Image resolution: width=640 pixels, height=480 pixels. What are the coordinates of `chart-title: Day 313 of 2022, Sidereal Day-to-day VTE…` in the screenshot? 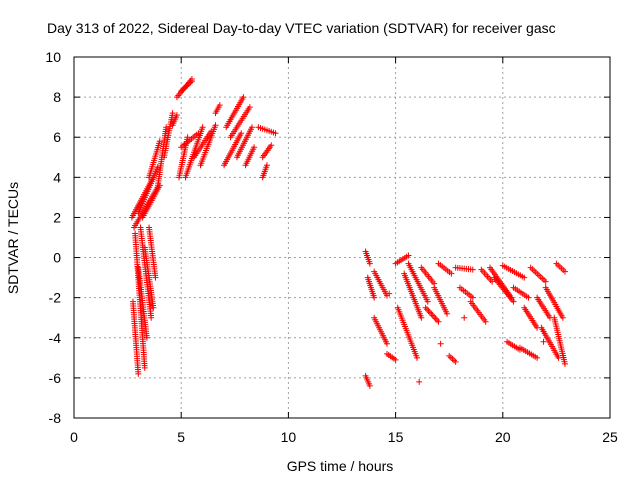 It's located at (301, 28).